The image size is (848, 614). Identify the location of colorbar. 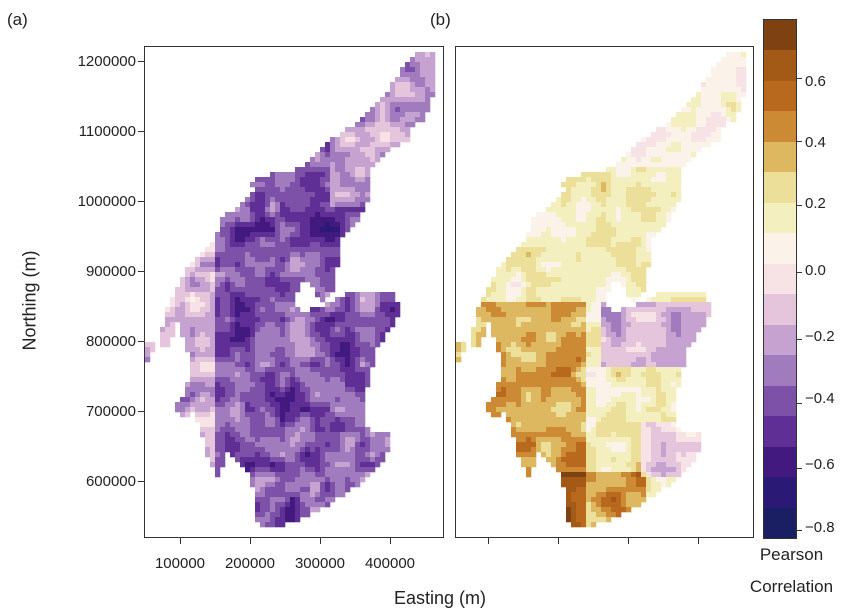
(780, 279).